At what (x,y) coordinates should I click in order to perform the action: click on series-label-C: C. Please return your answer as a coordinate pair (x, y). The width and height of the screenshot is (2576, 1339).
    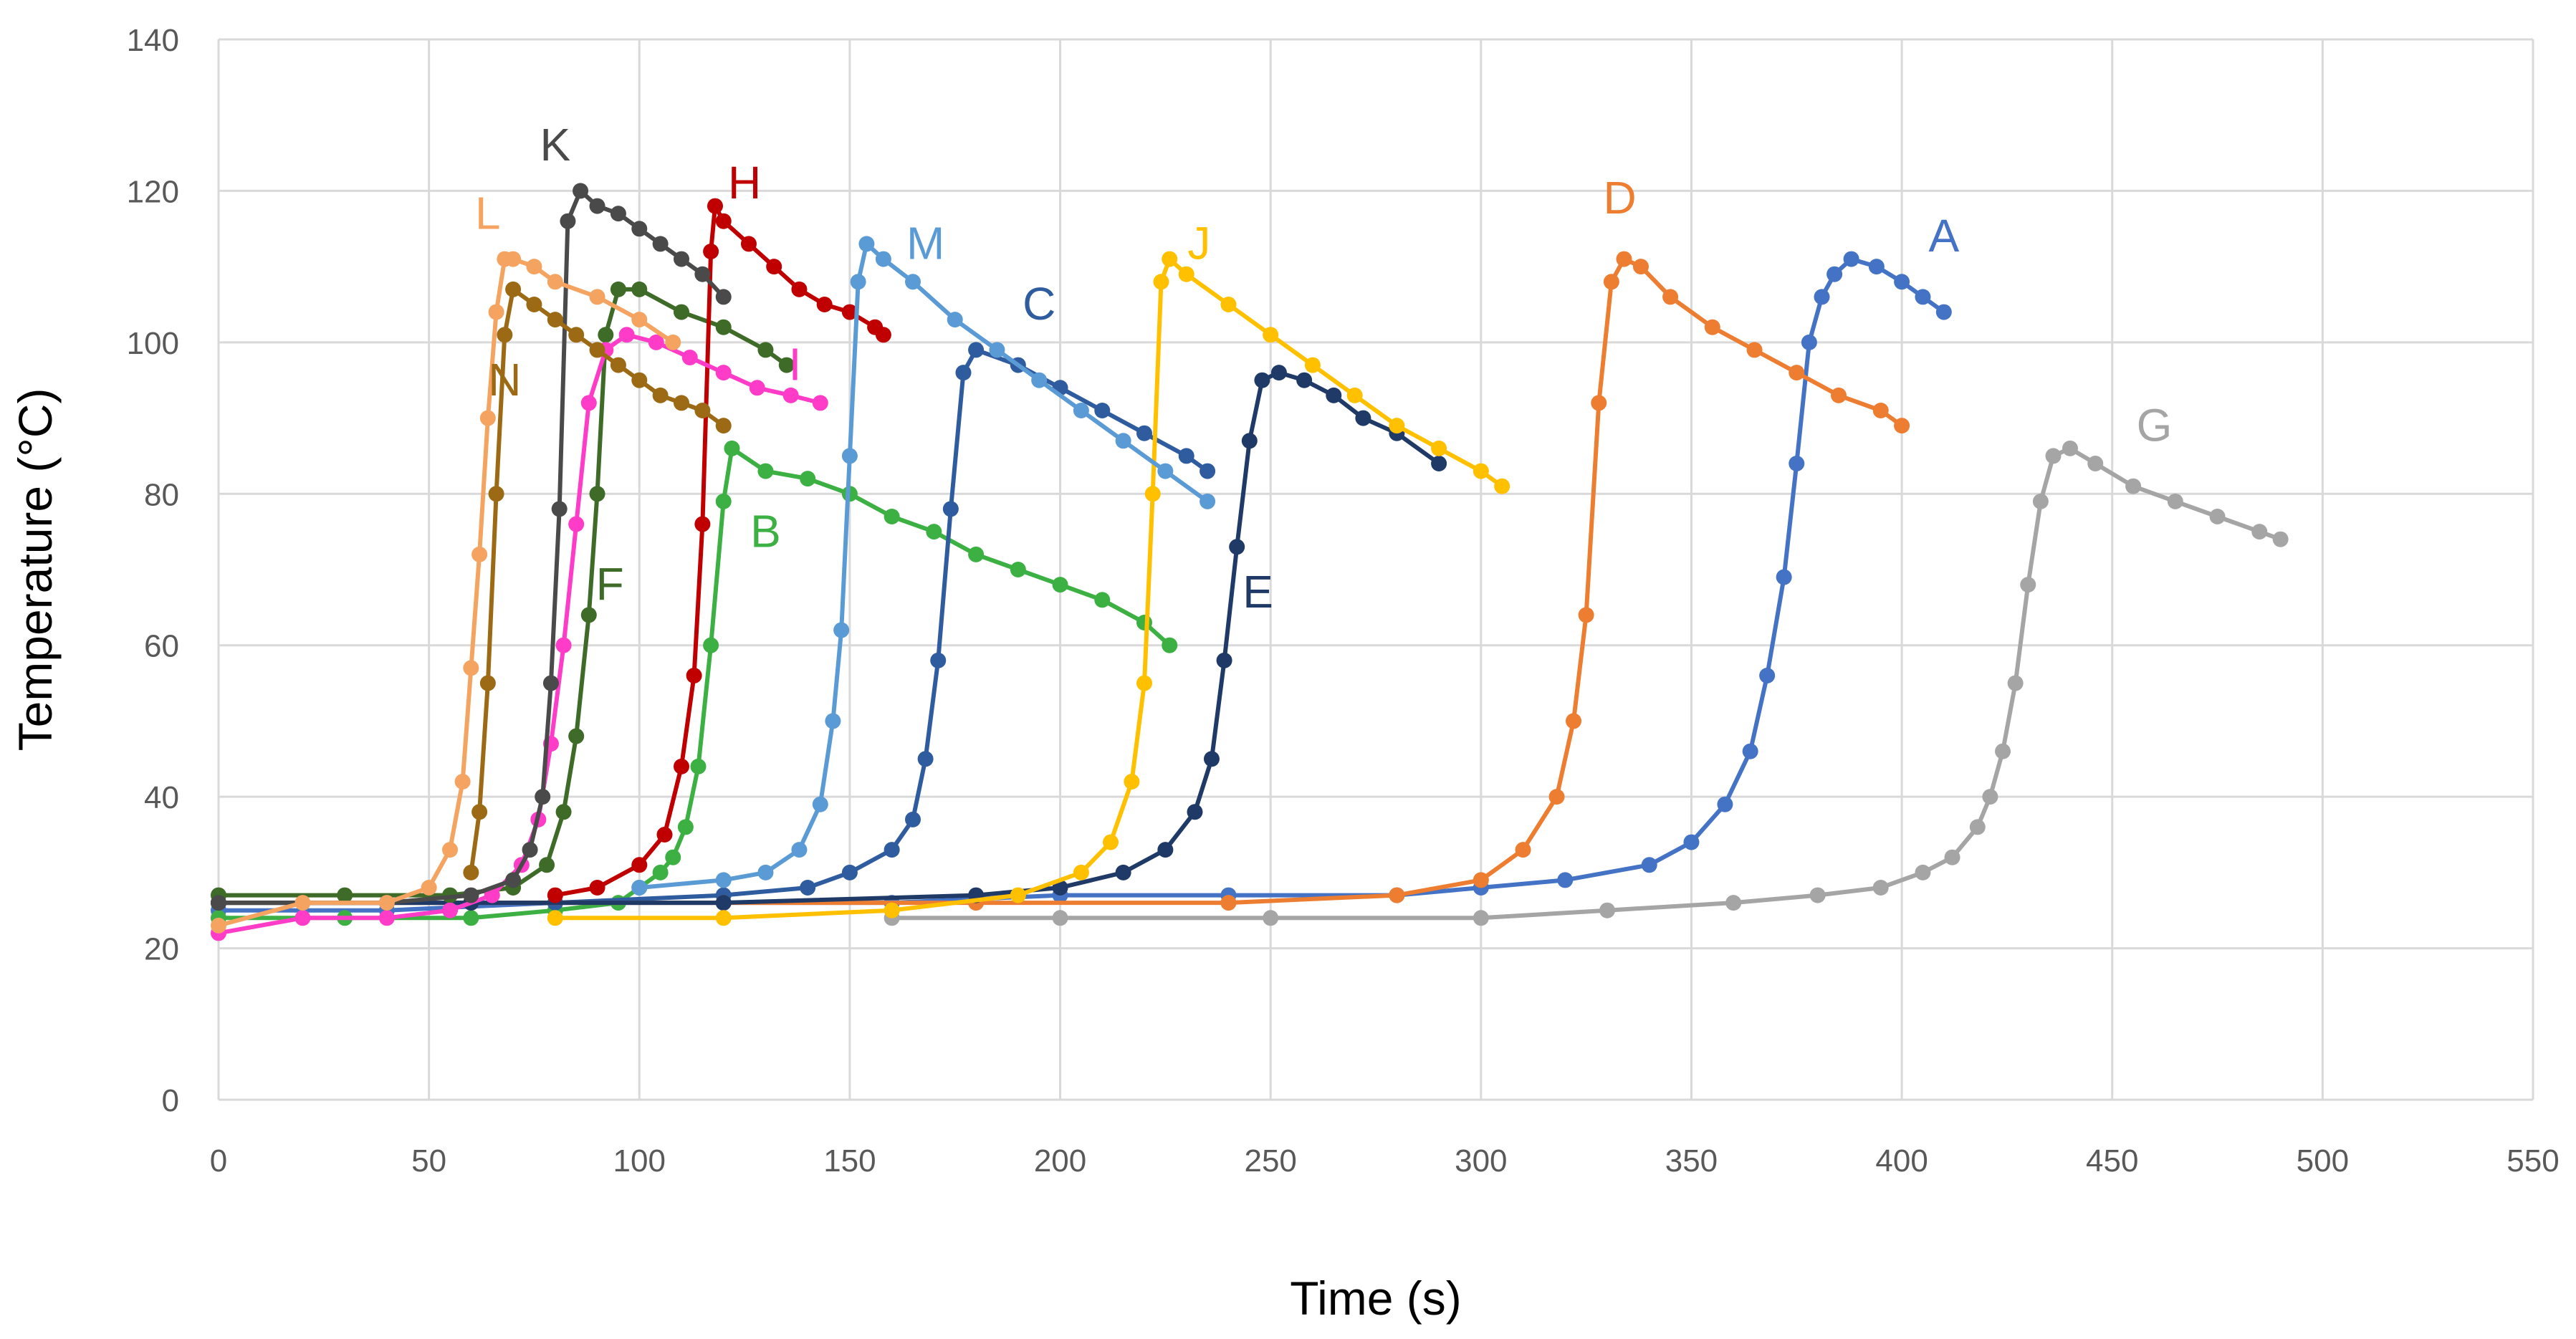
    Looking at the image, I should click on (1039, 304).